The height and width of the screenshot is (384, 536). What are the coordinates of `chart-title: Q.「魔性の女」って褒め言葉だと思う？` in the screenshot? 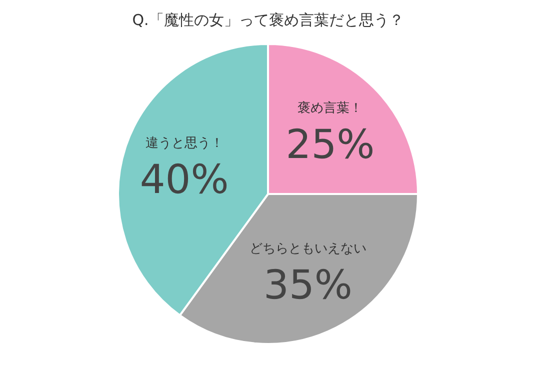 It's located at (268, 20).